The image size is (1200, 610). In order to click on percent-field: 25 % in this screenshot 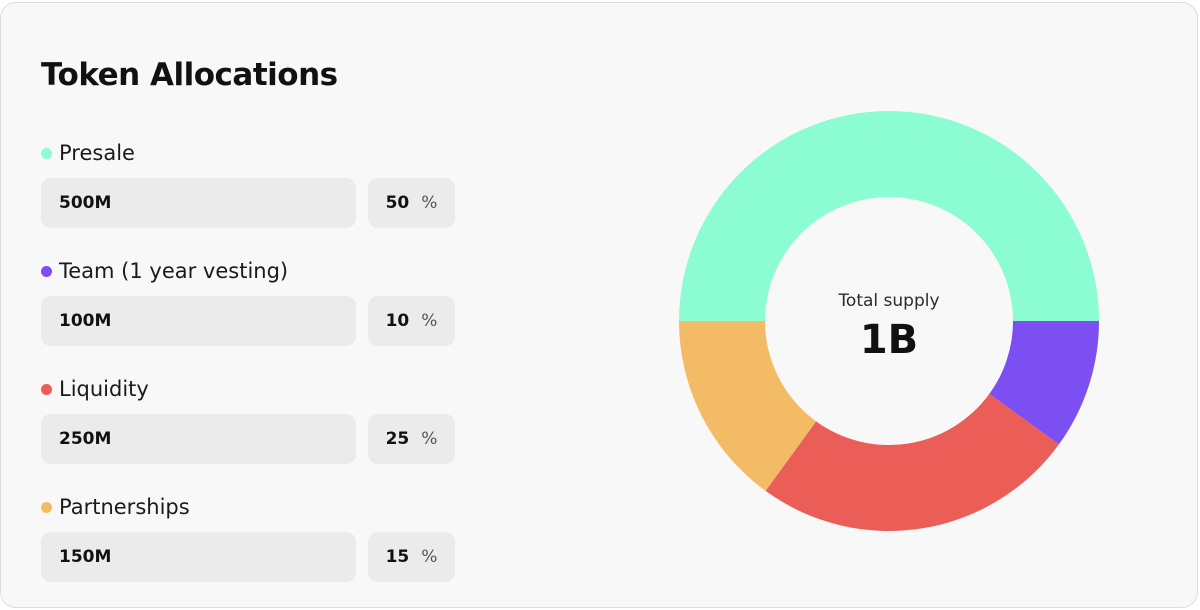, I will do `click(411, 439)`.